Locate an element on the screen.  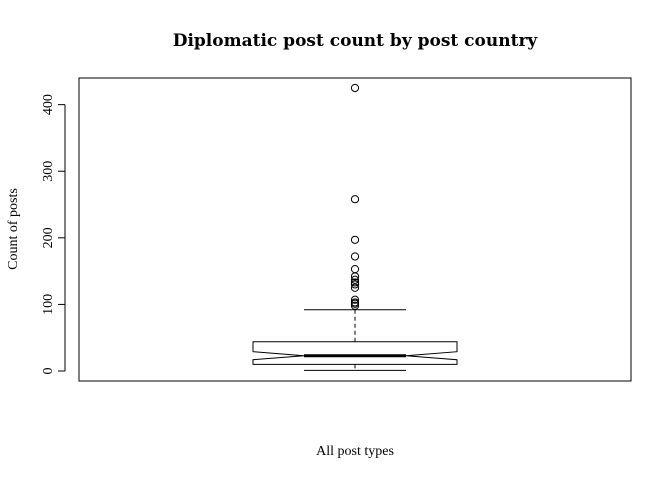
x-axis-label: All post types is located at coordinates (355, 451).